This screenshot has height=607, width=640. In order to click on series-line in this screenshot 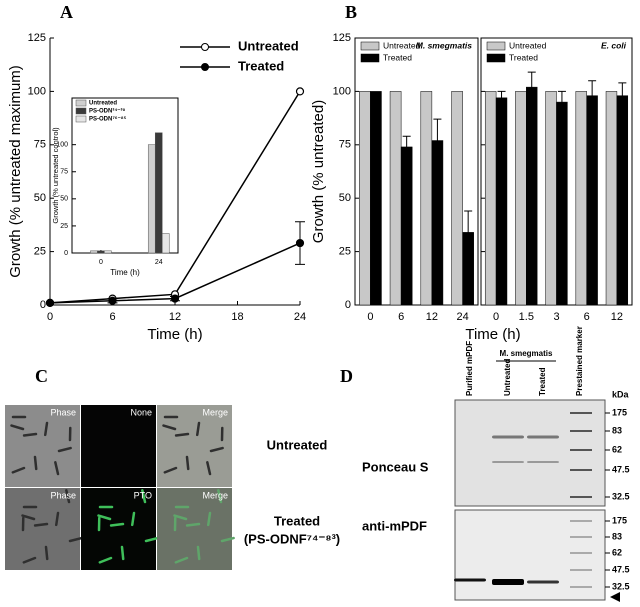, I will do `click(175, 197)`.